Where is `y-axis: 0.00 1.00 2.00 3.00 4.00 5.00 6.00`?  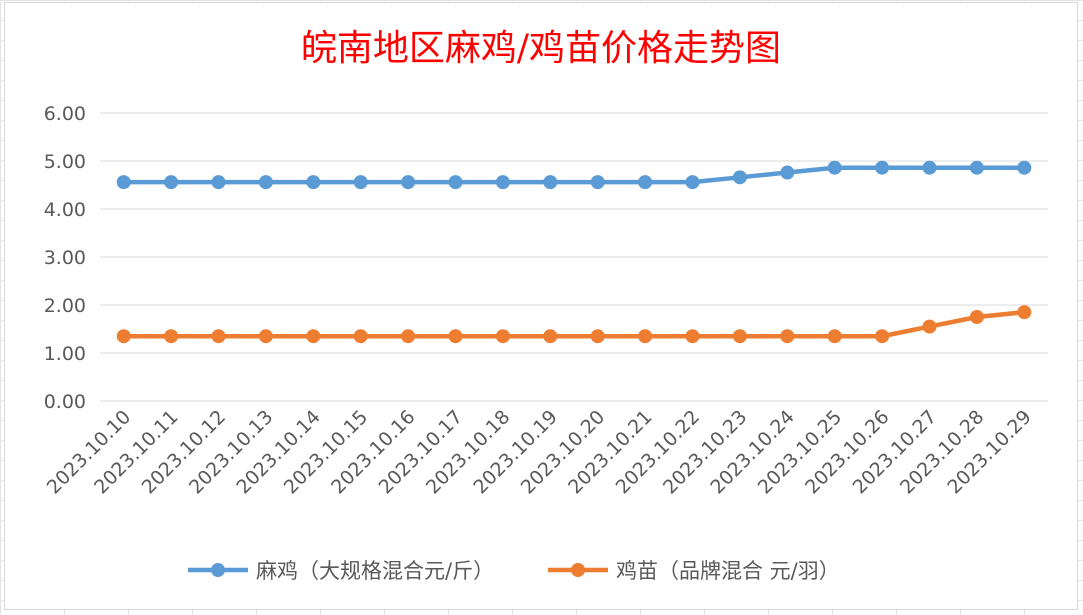
y-axis: 0.00 1.00 2.00 3.00 4.00 5.00 6.00 is located at coordinates (65, 258).